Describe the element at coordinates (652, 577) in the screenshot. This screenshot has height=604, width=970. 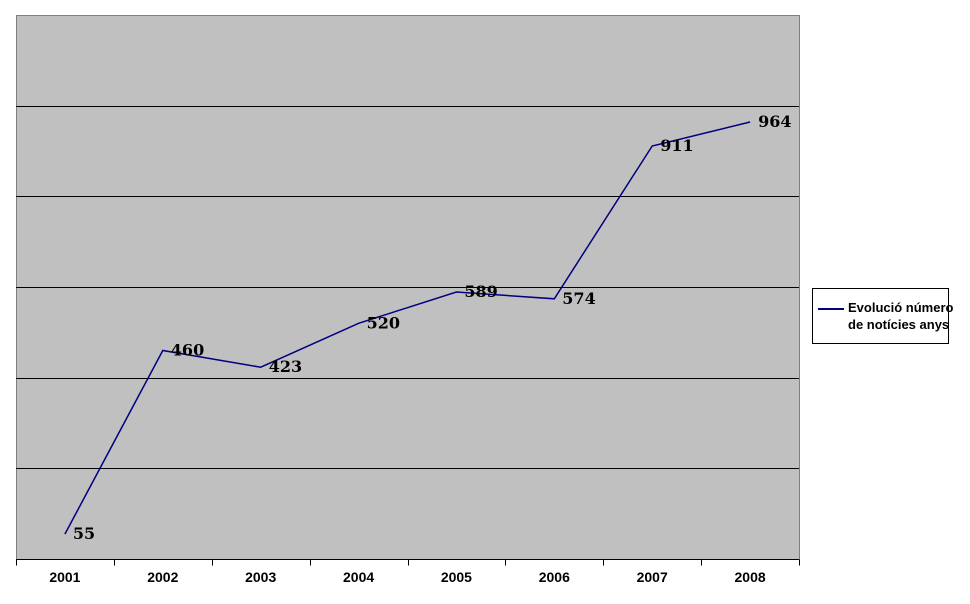
I see `x-axis-label: 2007` at that location.